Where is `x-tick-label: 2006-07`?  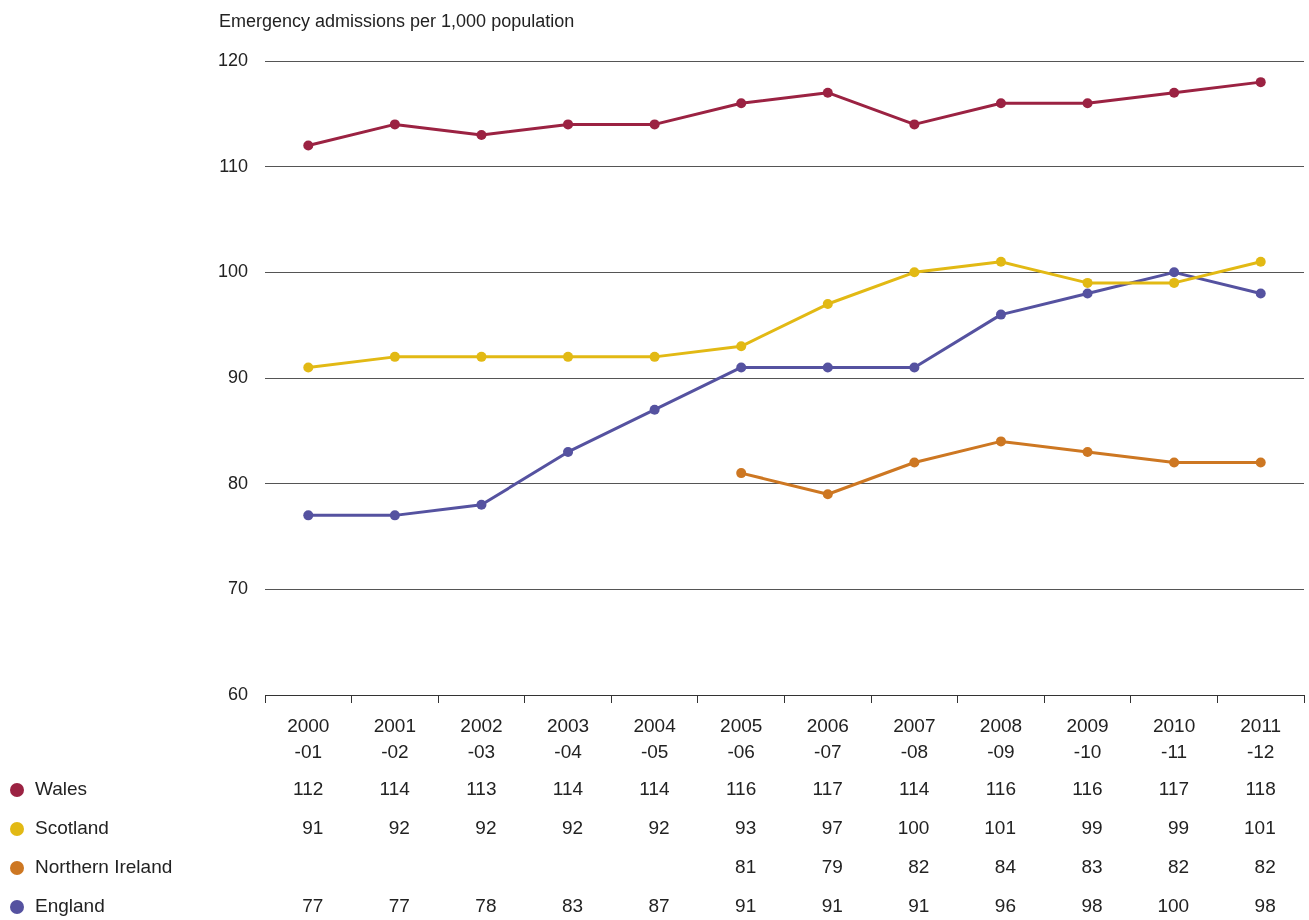
x-tick-label: 2006-07 is located at coordinates (827, 738).